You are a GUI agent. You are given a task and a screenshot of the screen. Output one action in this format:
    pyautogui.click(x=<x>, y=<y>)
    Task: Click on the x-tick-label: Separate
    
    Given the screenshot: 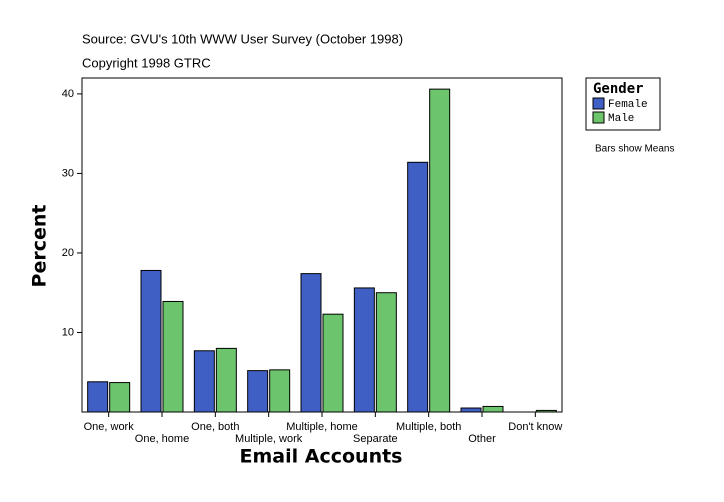 What is the action you would take?
    pyautogui.click(x=375, y=439)
    